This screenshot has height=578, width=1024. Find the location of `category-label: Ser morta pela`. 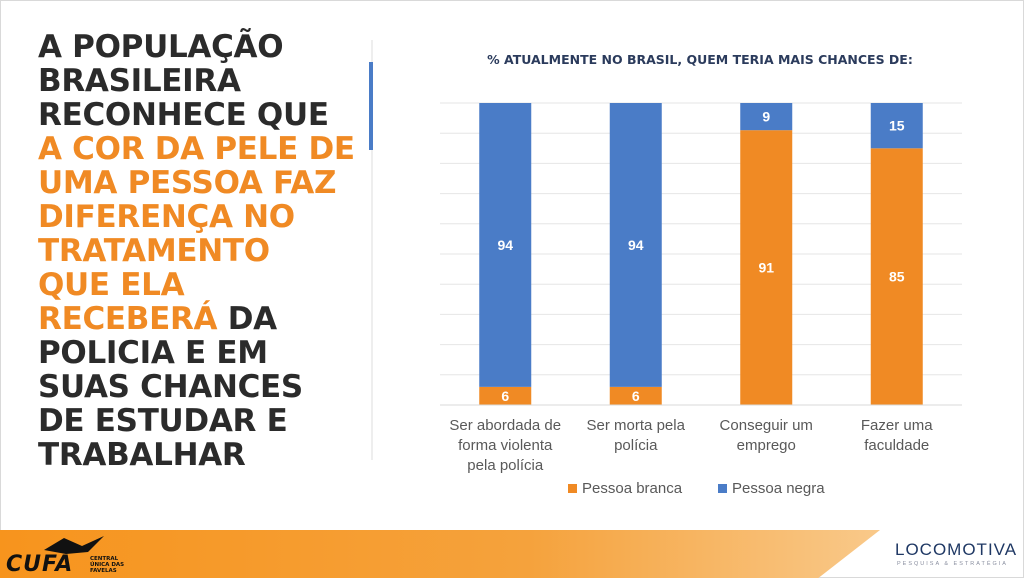

category-label: Ser morta pela is located at coordinates (636, 425).